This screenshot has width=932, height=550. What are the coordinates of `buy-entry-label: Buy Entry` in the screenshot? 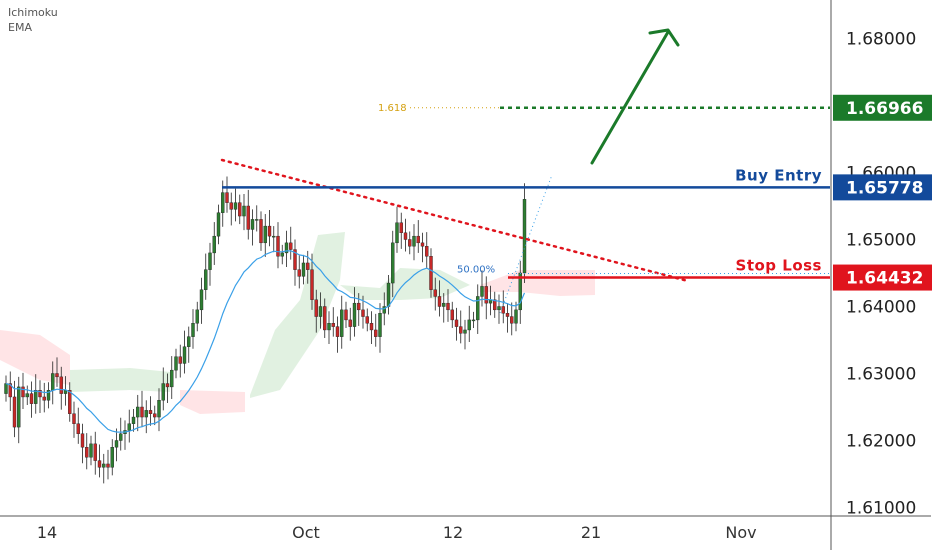 It's located at (778, 175).